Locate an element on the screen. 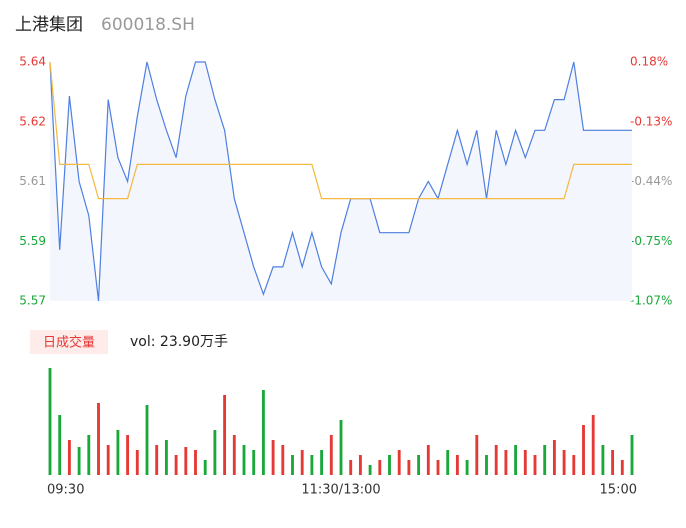  y2-tick-label: -0.75% is located at coordinates (651, 241).